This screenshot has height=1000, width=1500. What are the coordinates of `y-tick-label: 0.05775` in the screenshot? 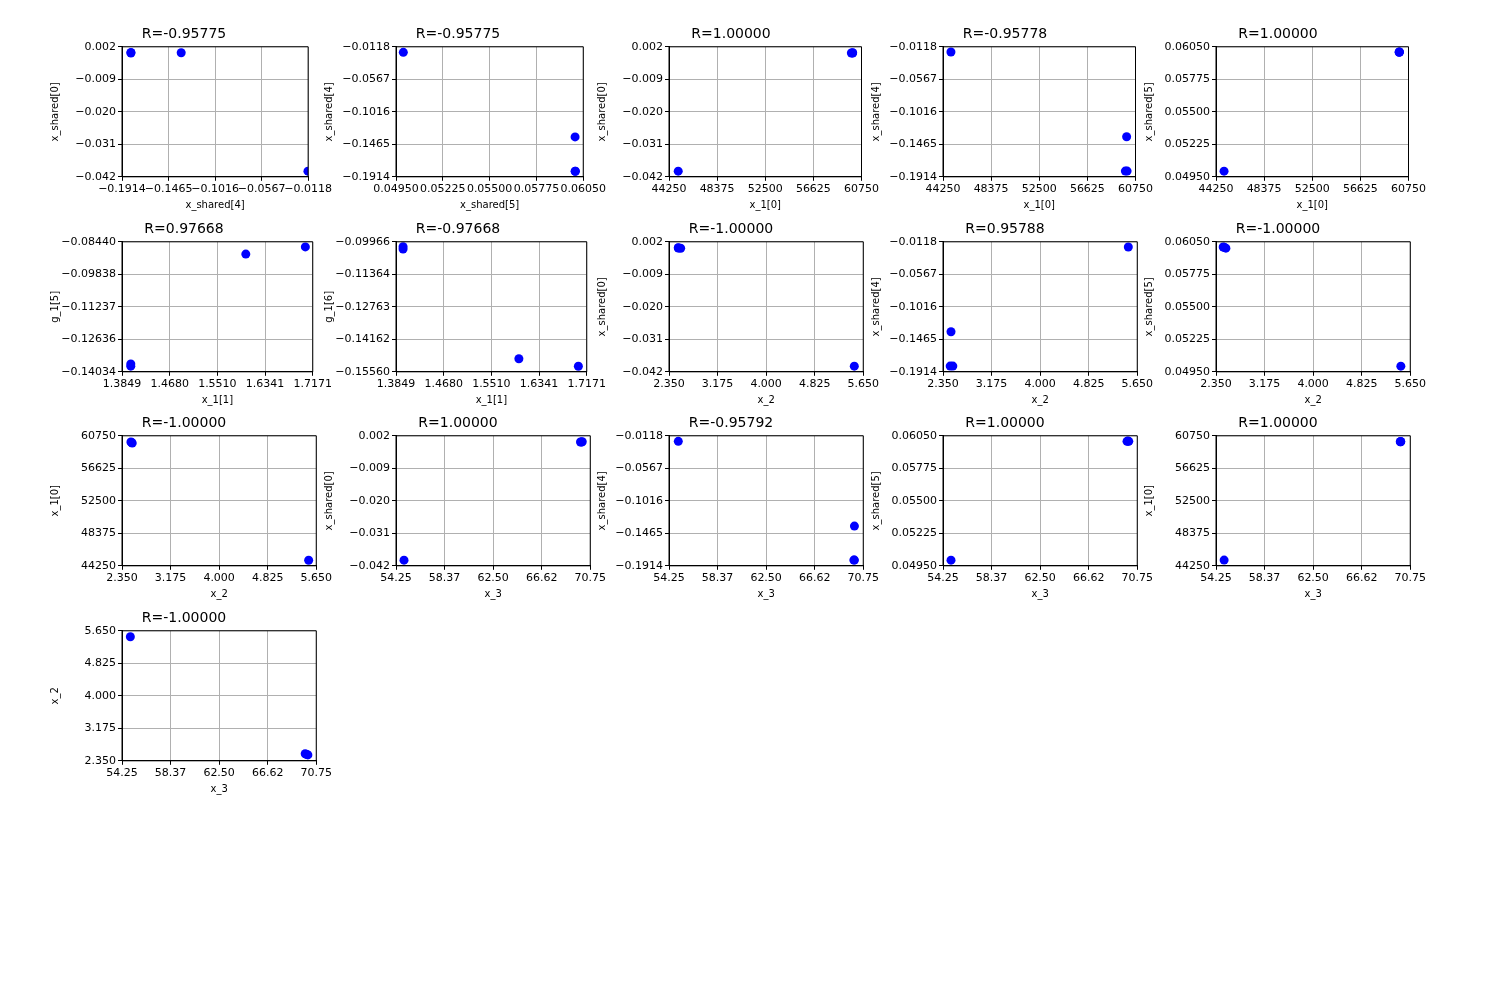 It's located at (914, 468).